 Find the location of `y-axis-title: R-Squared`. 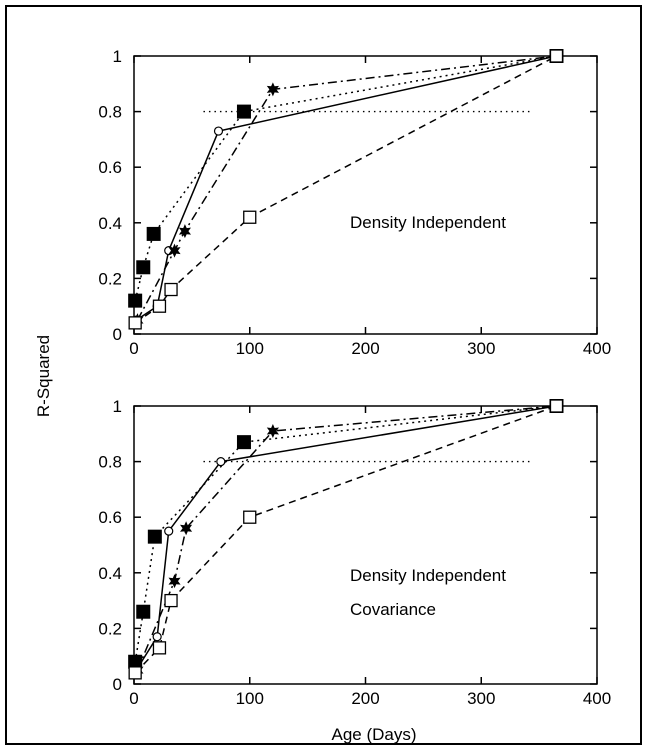

y-axis-title: R-Squared is located at coordinates (43, 376).